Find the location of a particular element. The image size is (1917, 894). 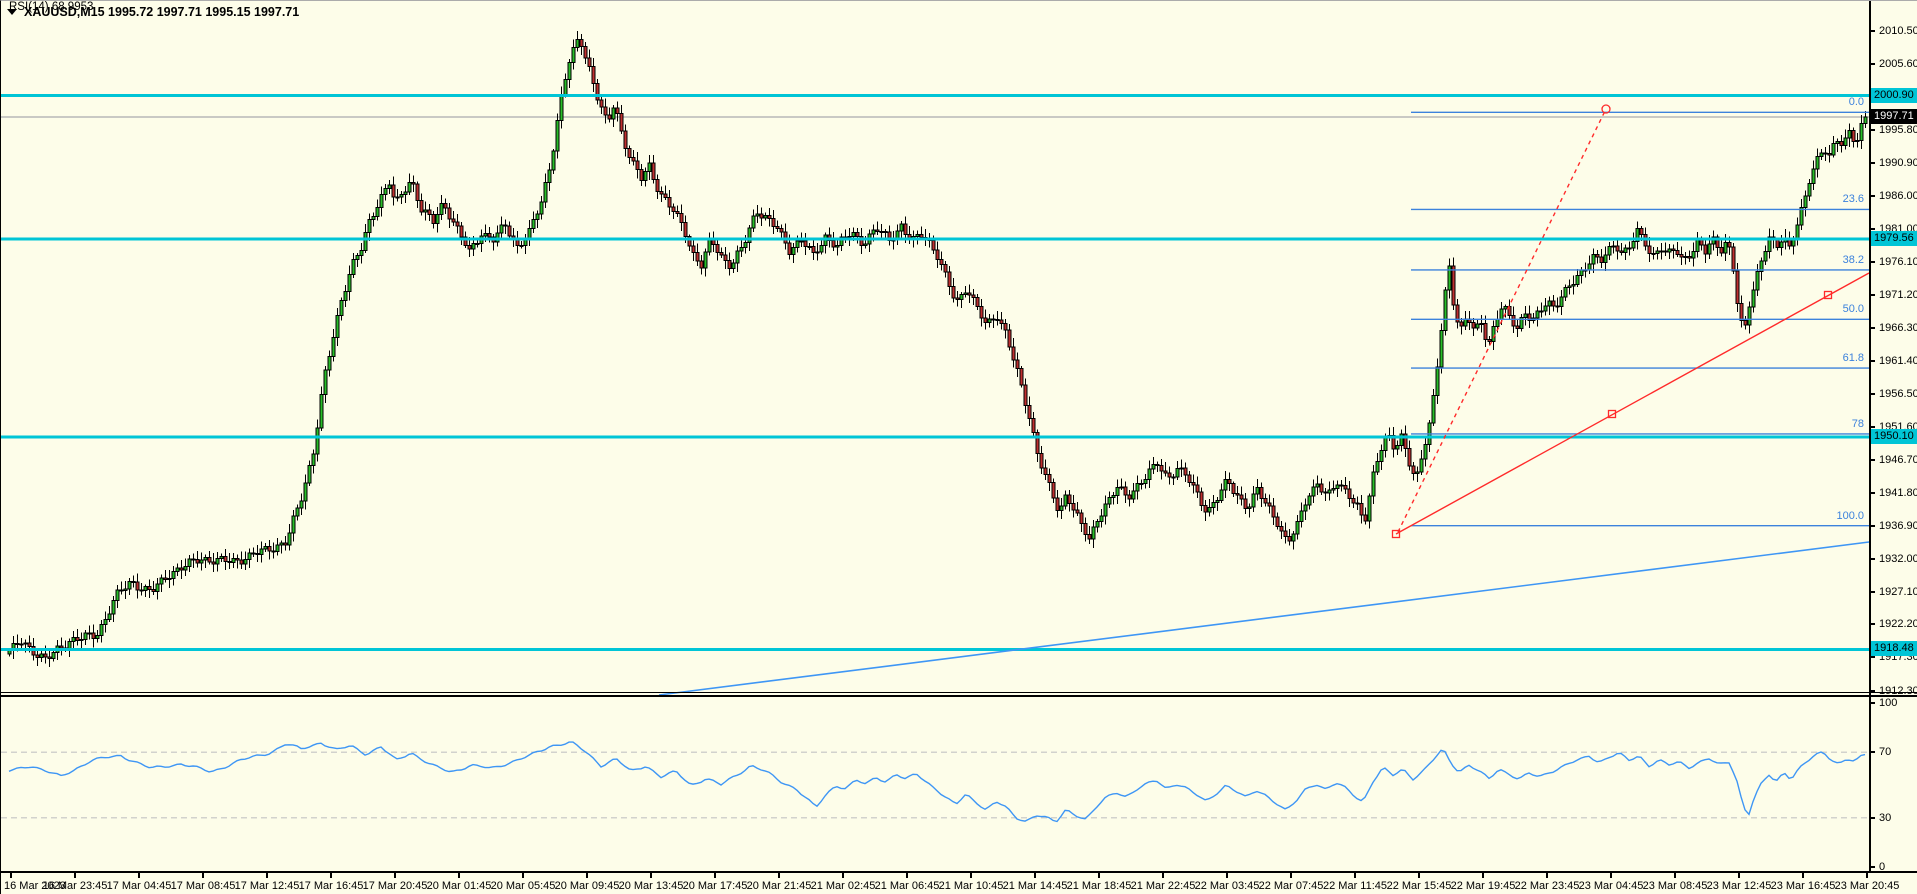

time-axis-label: 21 Mar 22:45 is located at coordinates (1163, 886).